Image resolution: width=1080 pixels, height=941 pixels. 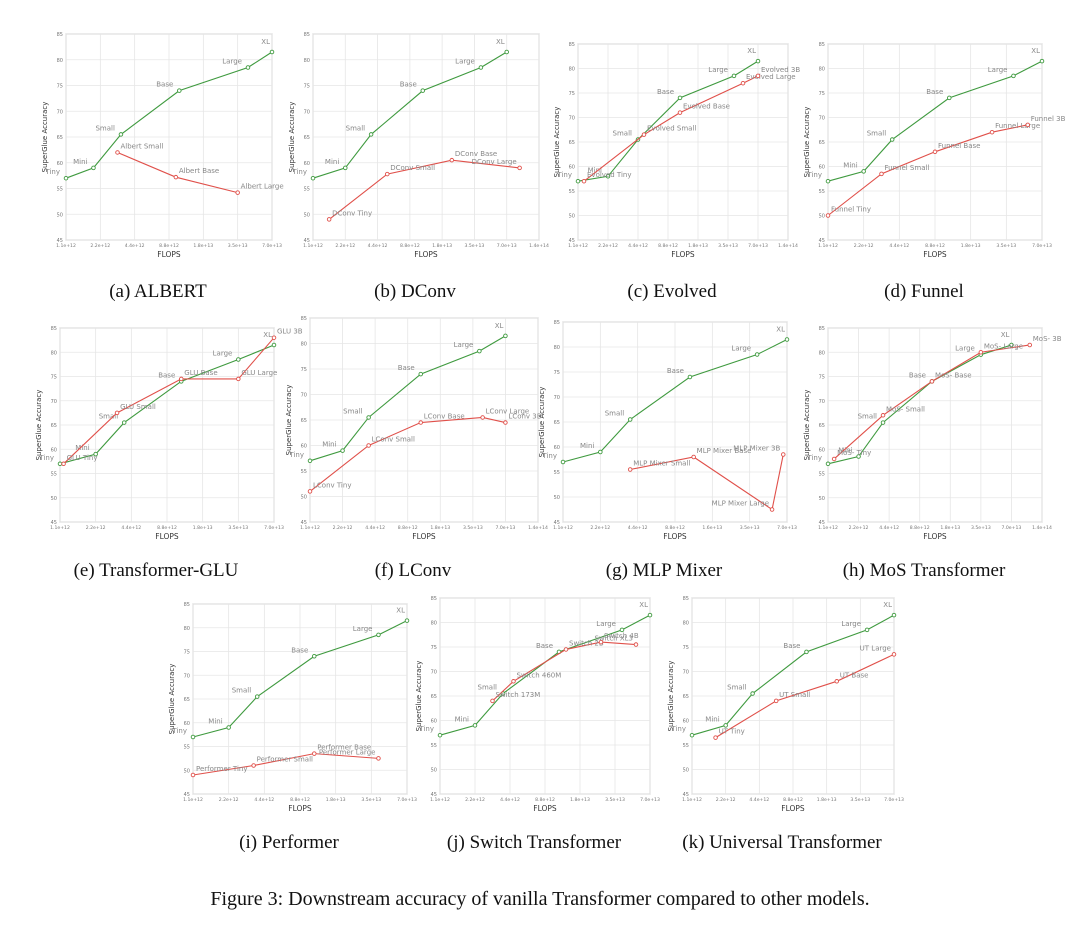 What do you see at coordinates (420, 374) in the screenshot?
I see `data-point-base` at bounding box center [420, 374].